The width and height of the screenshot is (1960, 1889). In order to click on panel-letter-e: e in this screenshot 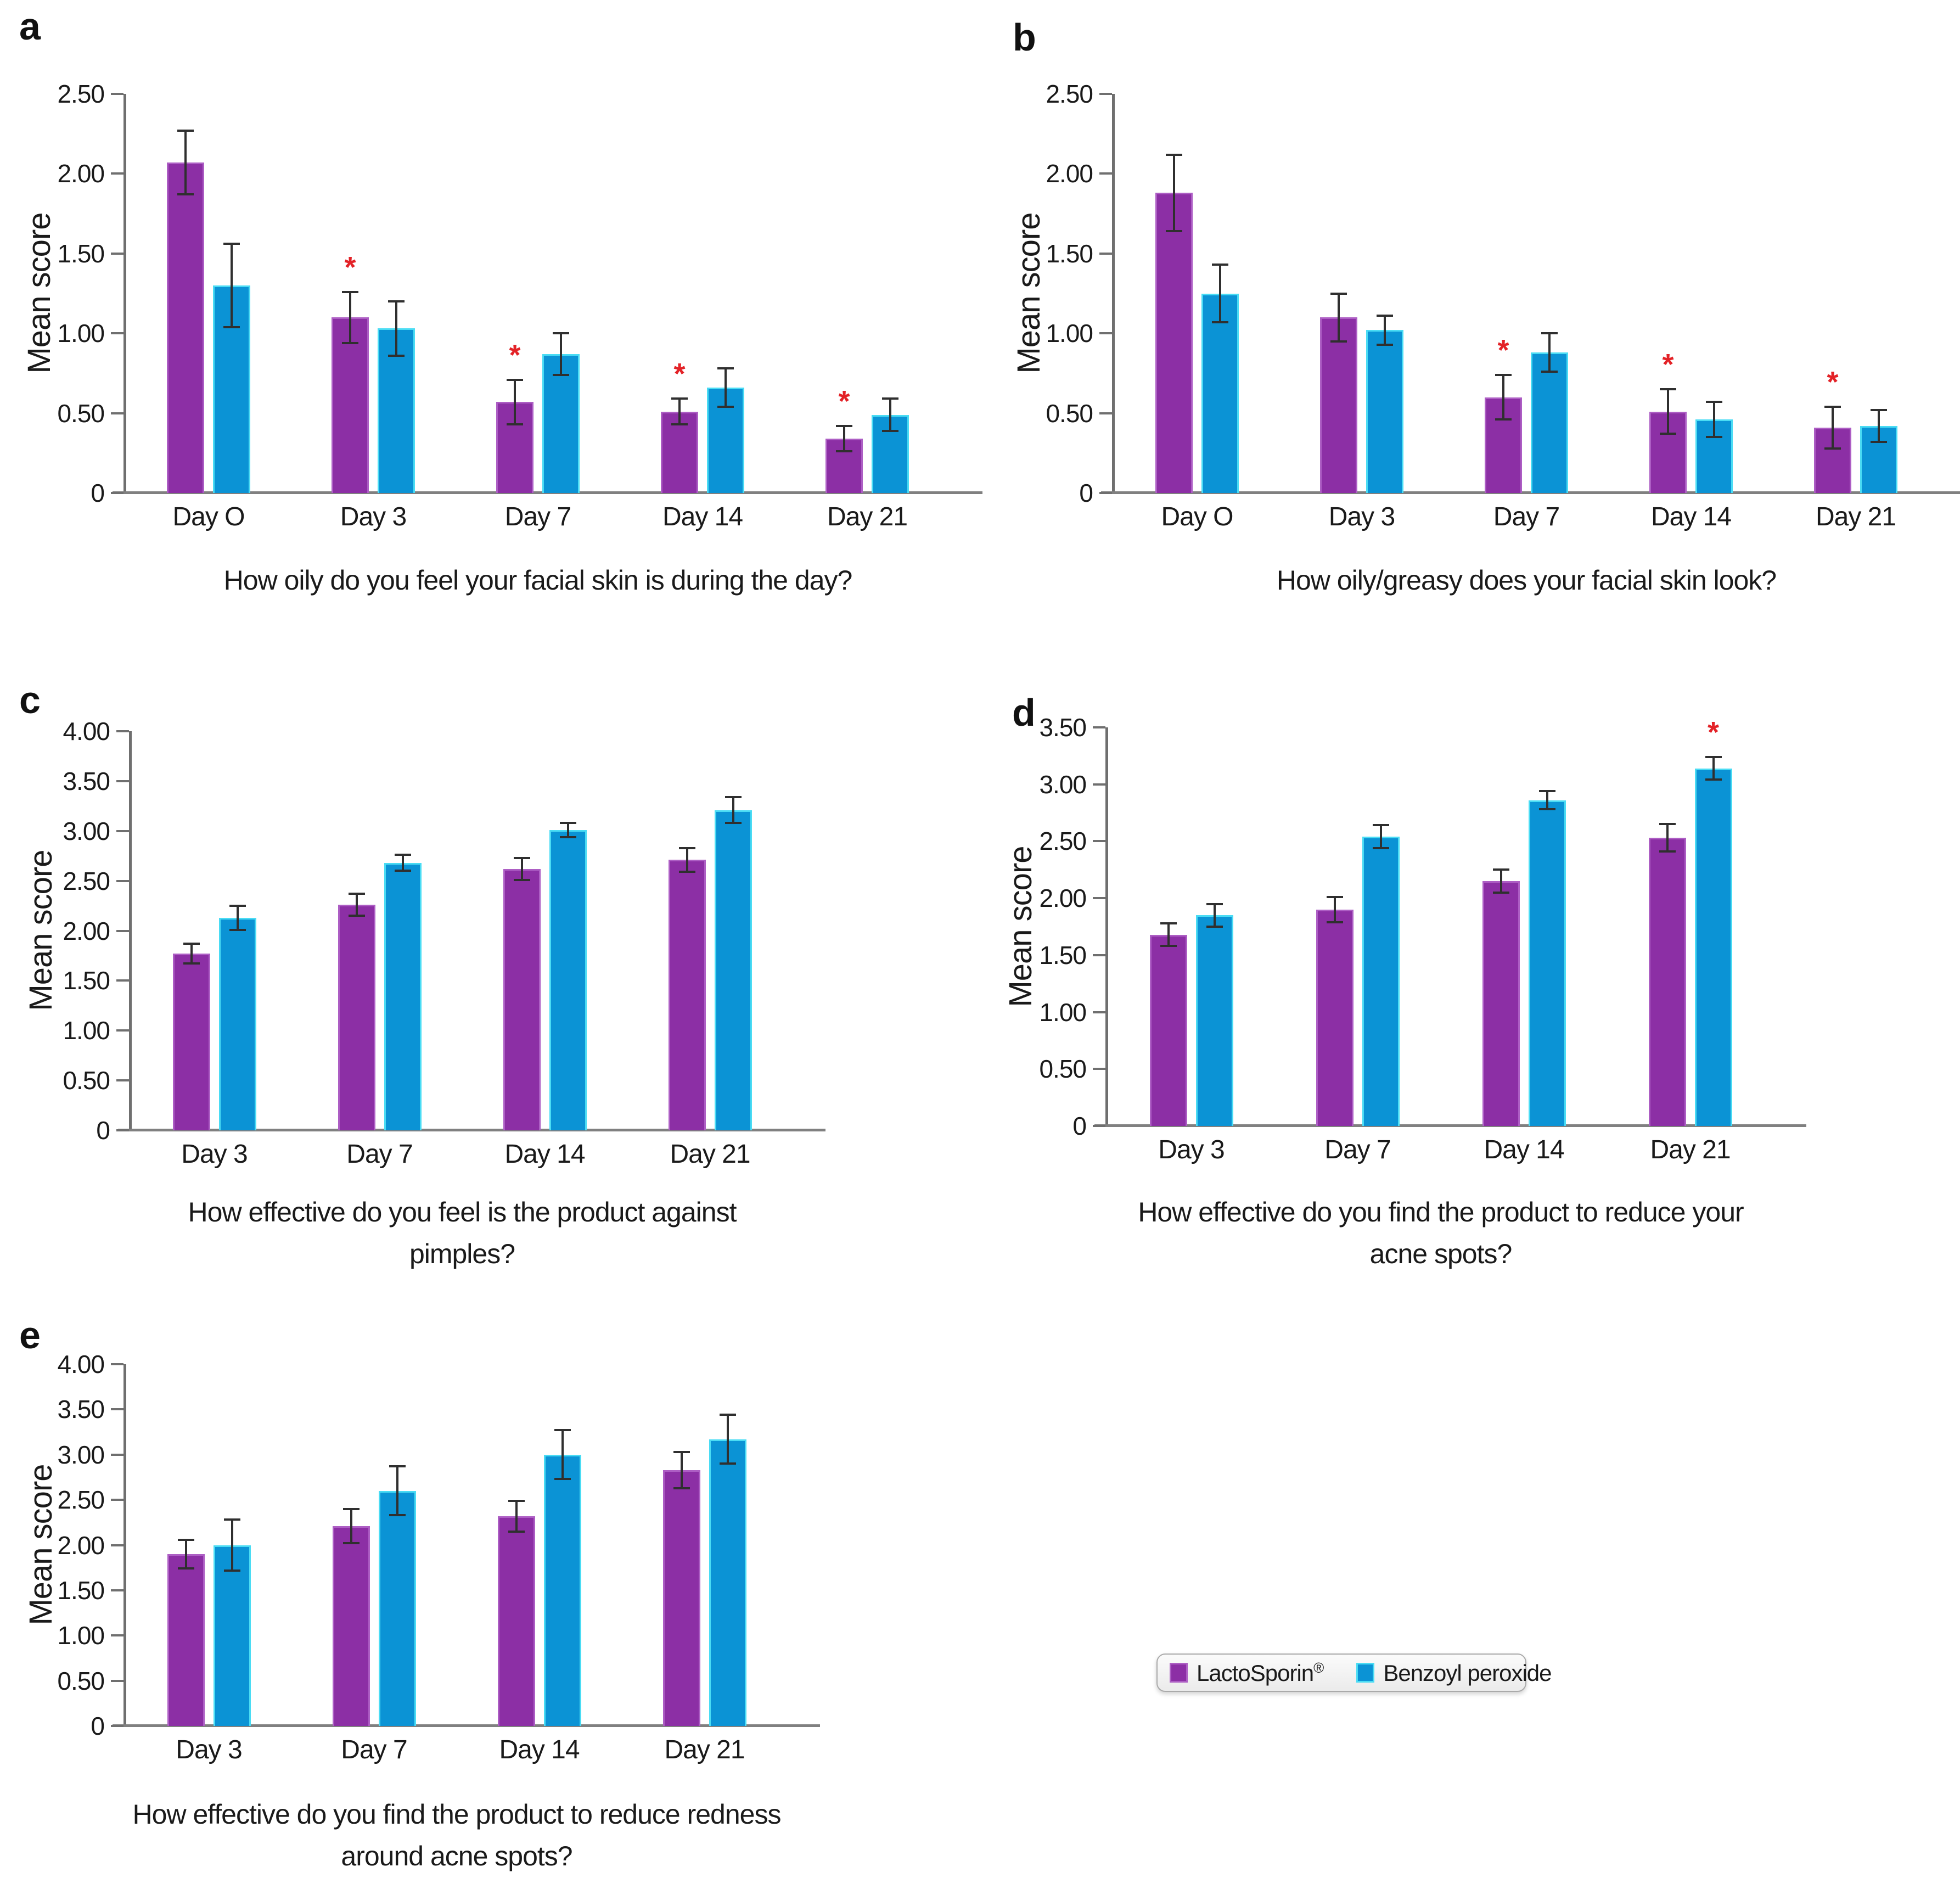, I will do `click(30, 1335)`.